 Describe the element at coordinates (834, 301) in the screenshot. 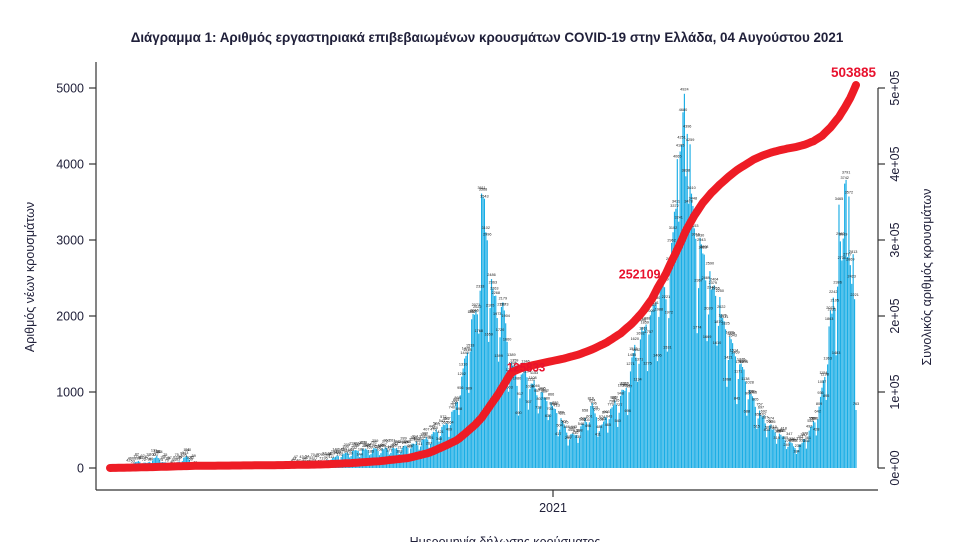

I see `bar-value-label: 2105` at that location.